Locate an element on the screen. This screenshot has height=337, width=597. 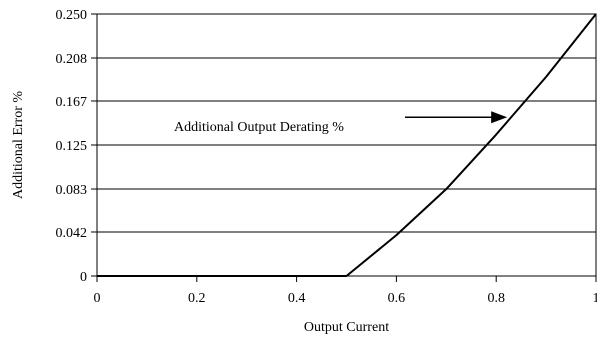
y-tick-label: 0.208 is located at coordinates (72, 59).